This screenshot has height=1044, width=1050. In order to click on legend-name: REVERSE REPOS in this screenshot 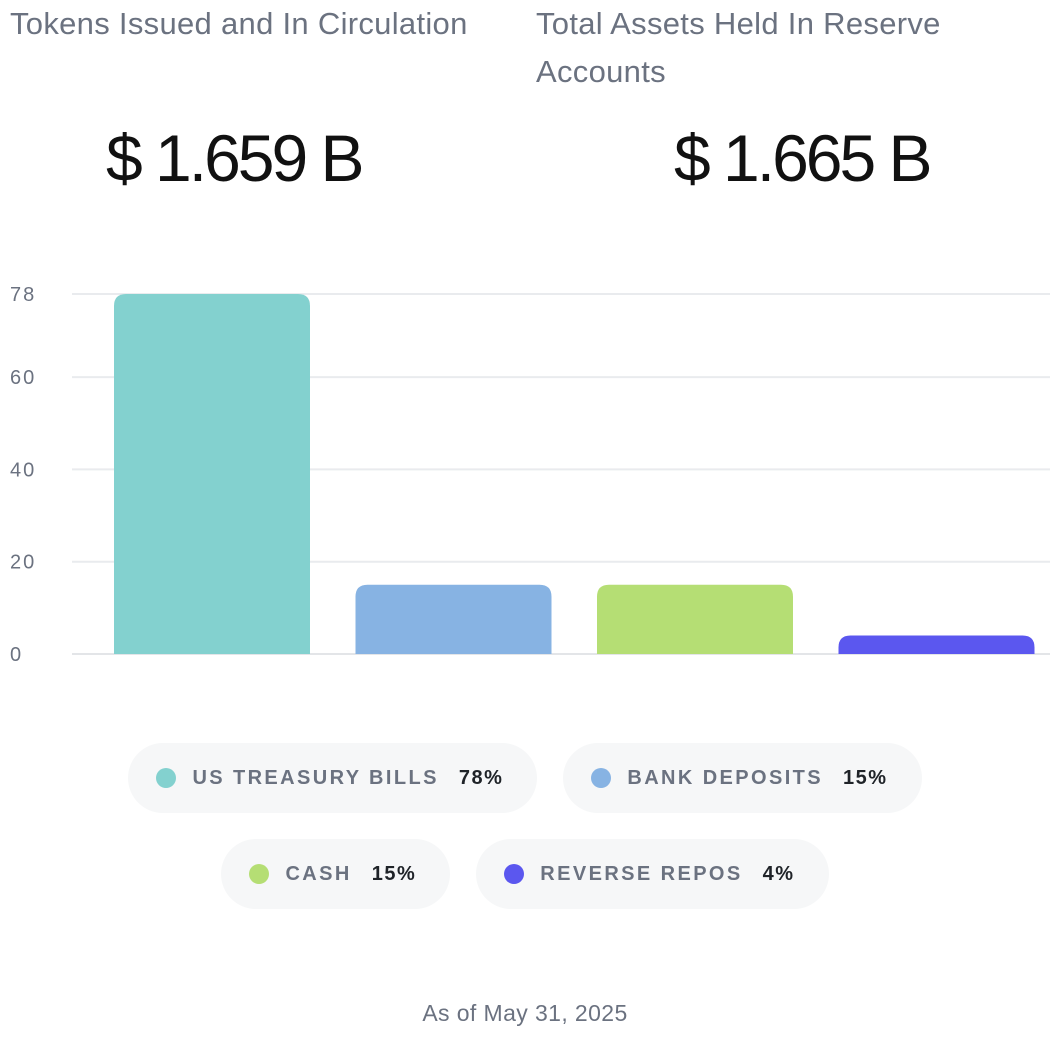, I will do `click(641, 873)`.